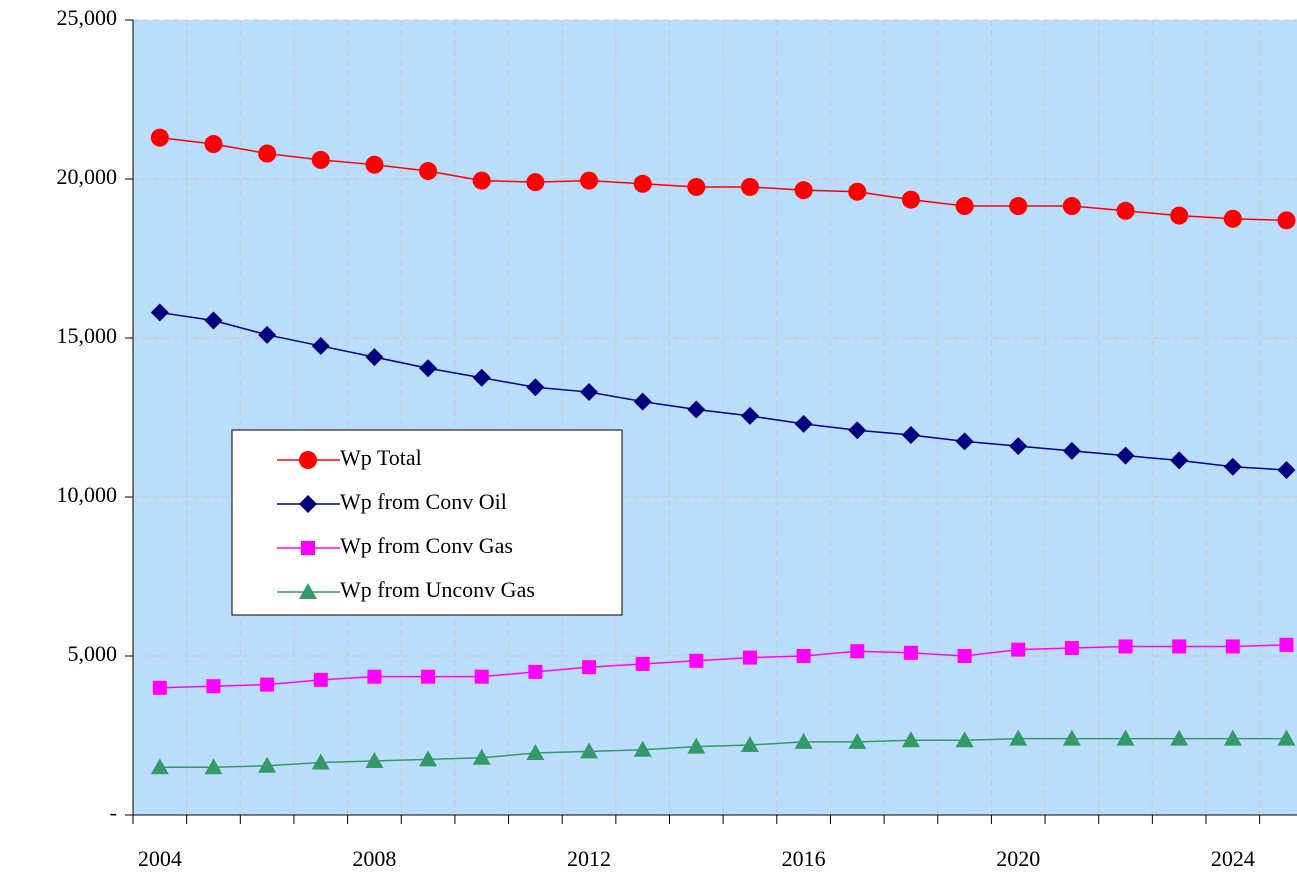  Describe the element at coordinates (423, 501) in the screenshot. I see `legend-label: Wp from Conv Oil` at that location.